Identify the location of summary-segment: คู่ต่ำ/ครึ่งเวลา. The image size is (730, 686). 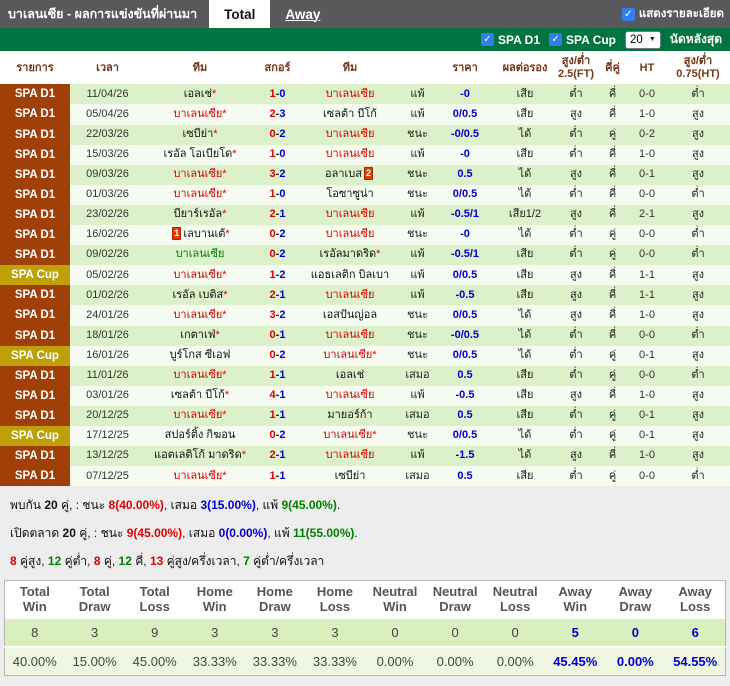
(287, 561).